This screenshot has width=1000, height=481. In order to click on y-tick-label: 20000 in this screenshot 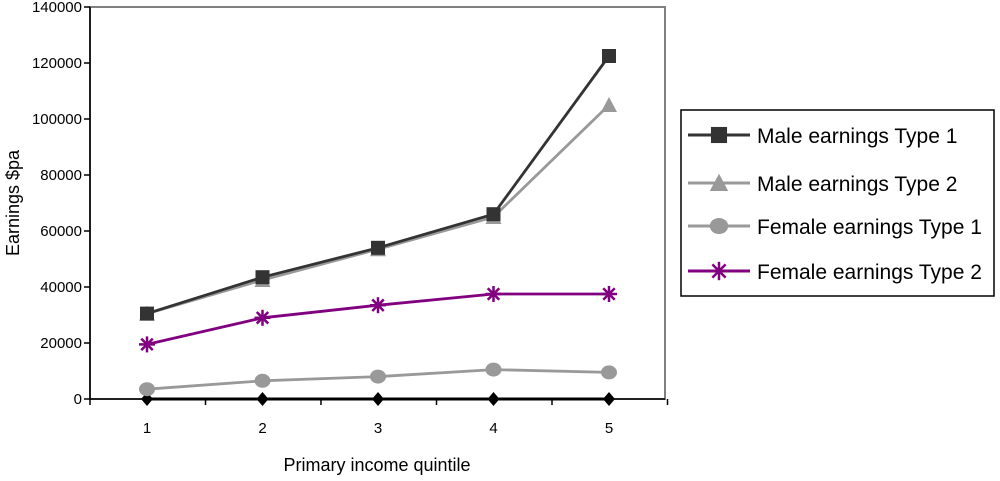, I will do `click(61, 343)`.